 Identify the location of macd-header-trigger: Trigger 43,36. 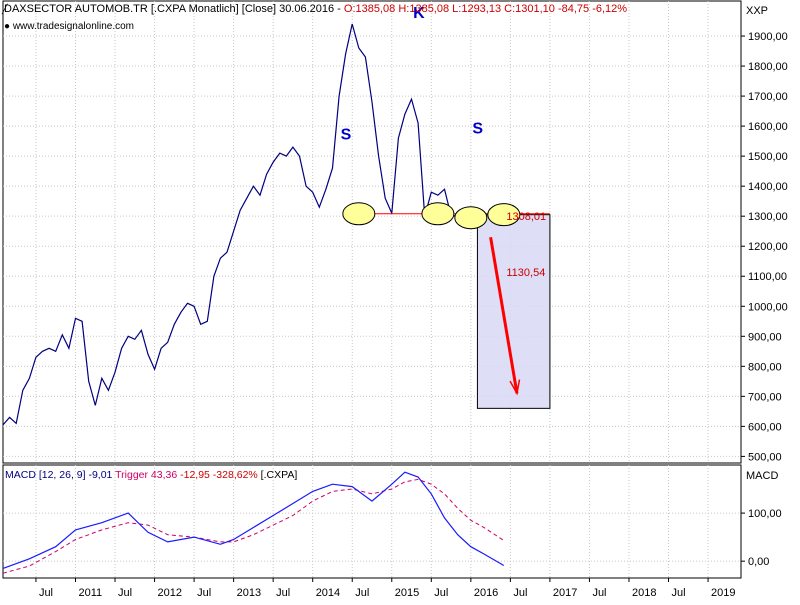
(148, 475).